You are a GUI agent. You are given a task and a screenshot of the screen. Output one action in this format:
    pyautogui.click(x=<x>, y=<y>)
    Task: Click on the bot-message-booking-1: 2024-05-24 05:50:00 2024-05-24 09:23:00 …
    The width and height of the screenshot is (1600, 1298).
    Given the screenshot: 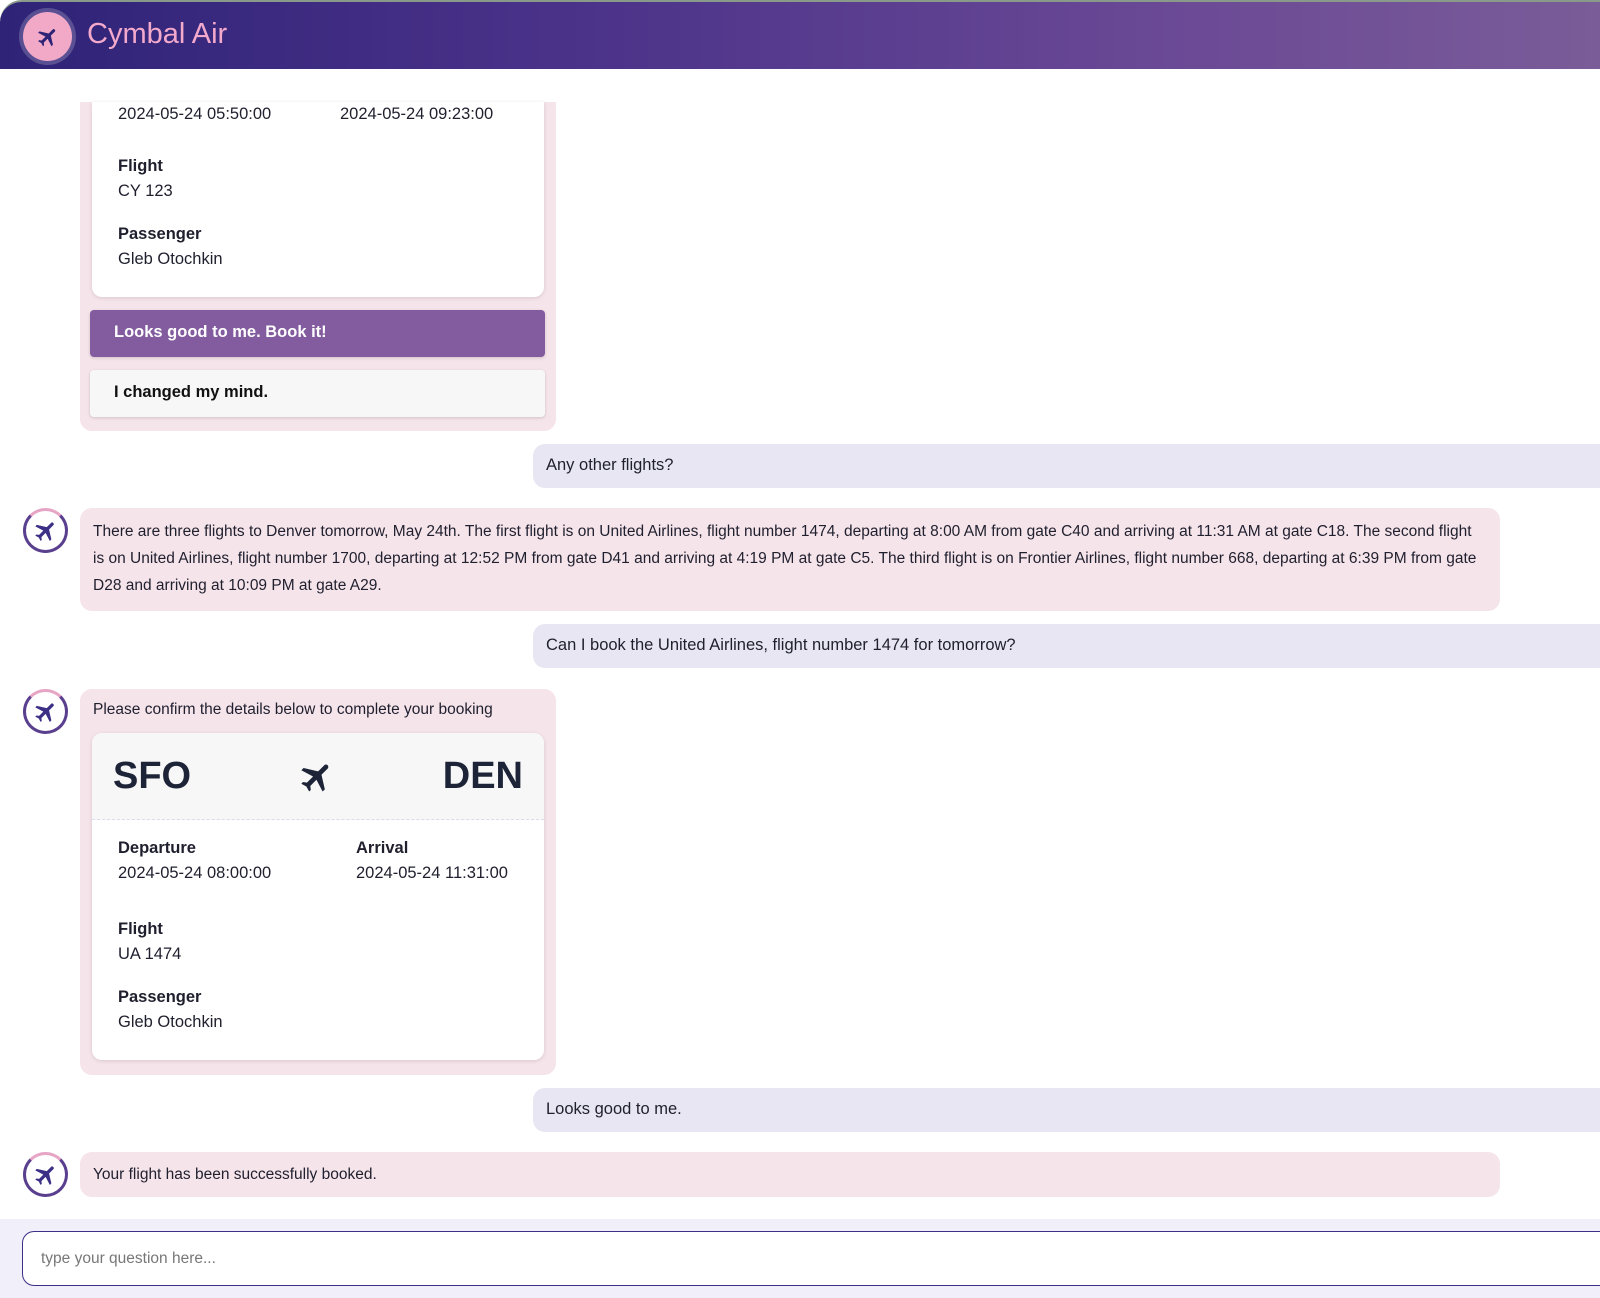 What is the action you would take?
    pyautogui.click(x=318, y=266)
    